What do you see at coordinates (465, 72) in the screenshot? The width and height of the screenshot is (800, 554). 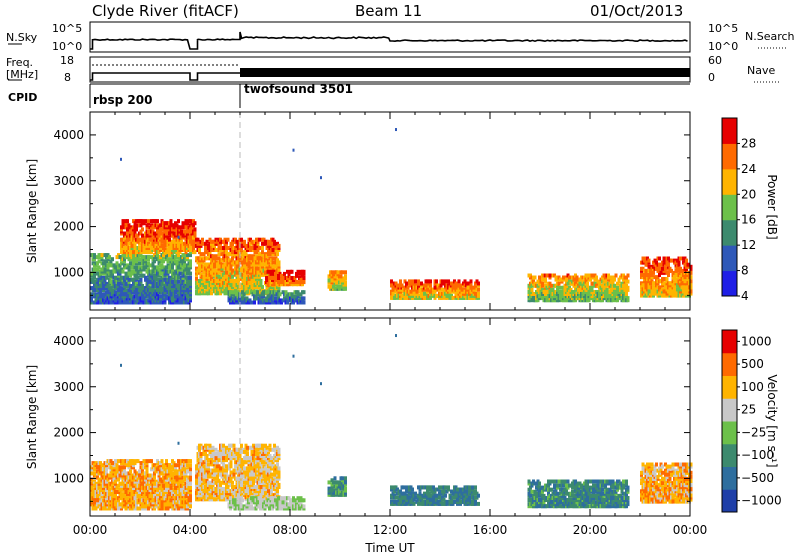 I see `nave-block` at bounding box center [465, 72].